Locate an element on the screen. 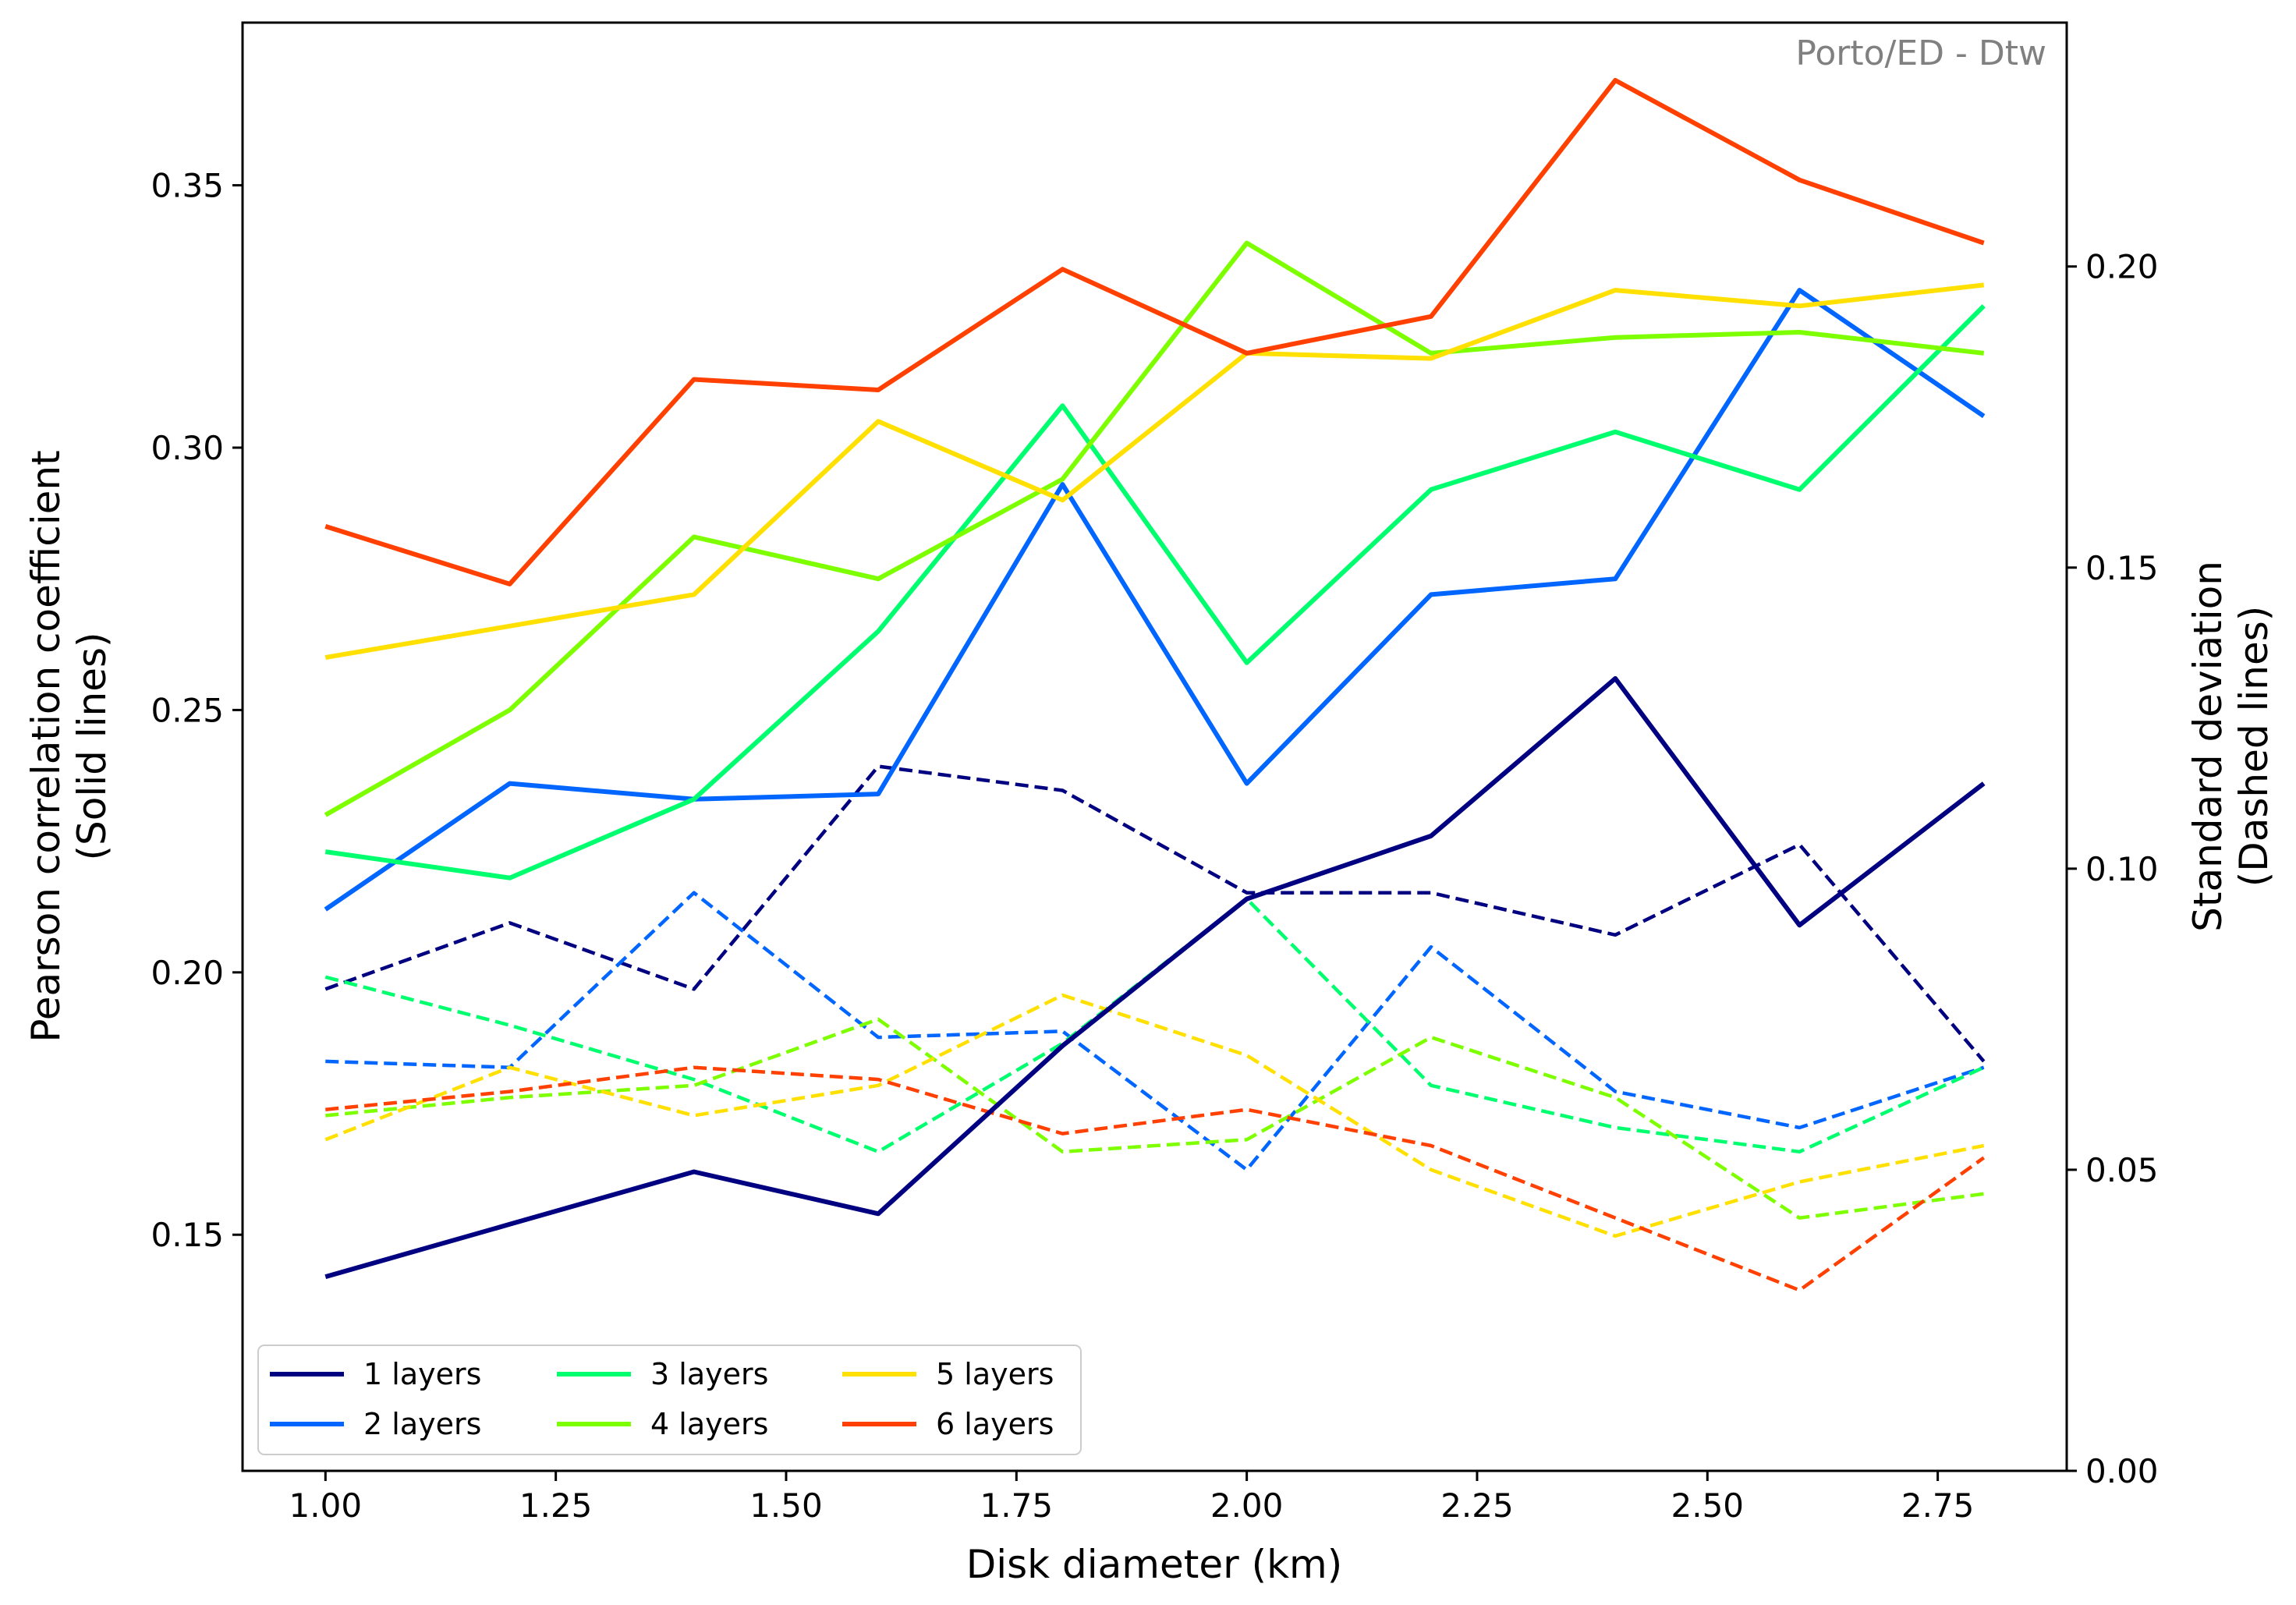  y-left-tick-label: 0.25 is located at coordinates (187, 710).